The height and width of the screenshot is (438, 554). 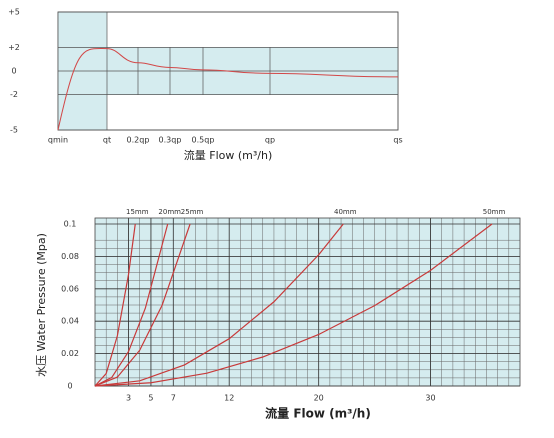 I want to click on curve-label: 15mm, so click(x=137, y=212).